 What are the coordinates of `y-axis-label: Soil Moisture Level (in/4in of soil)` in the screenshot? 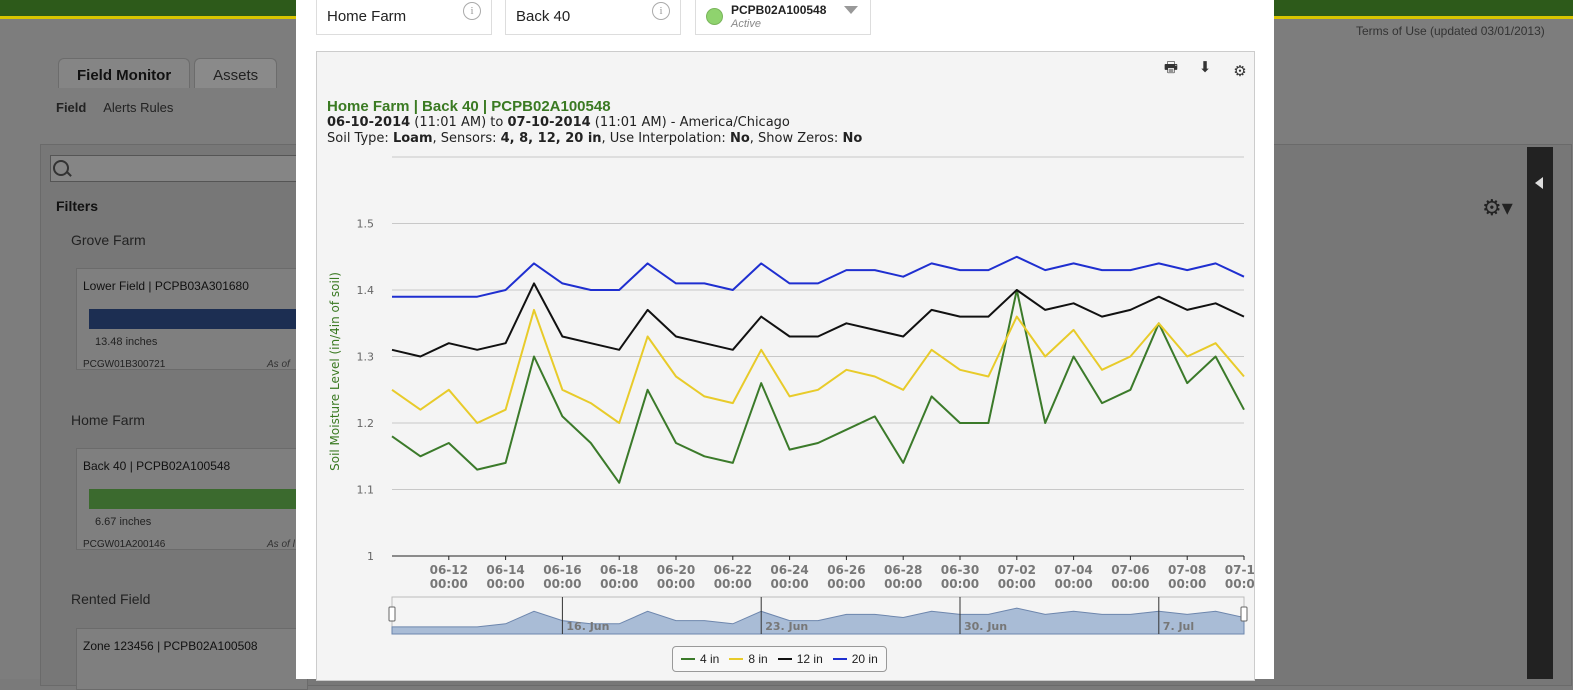 It's located at (335, 371).